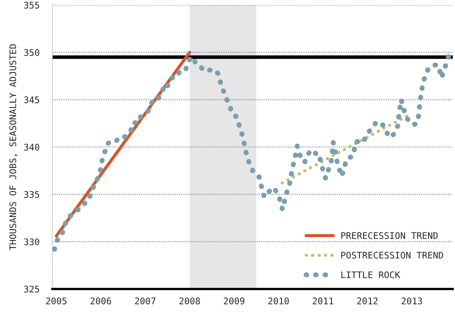 The image size is (455, 336). Describe the element at coordinates (56, 301) in the screenshot. I see `x-tick-label: 2005` at that location.